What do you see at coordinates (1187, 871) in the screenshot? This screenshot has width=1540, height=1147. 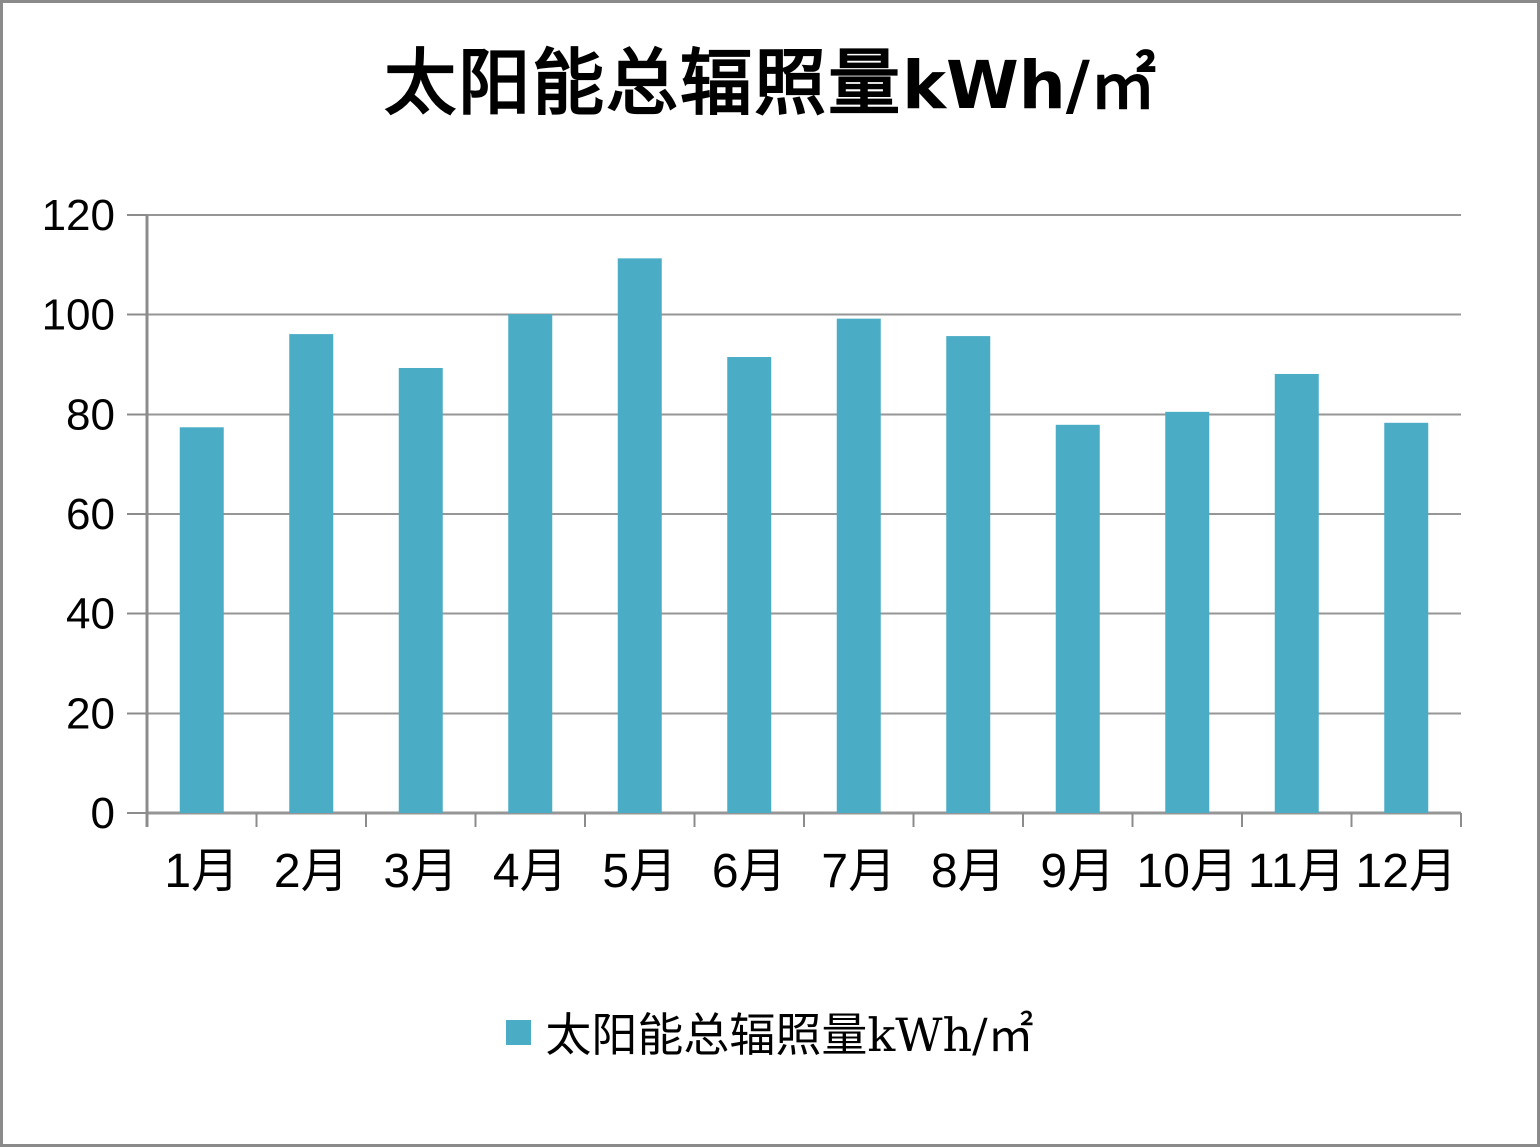 I see `x-axis-label: 10月` at bounding box center [1187, 871].